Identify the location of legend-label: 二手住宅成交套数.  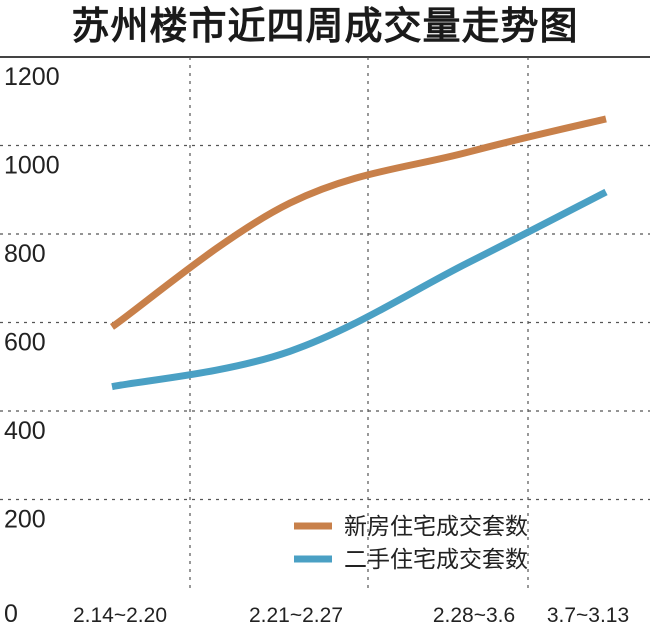
(436, 560).